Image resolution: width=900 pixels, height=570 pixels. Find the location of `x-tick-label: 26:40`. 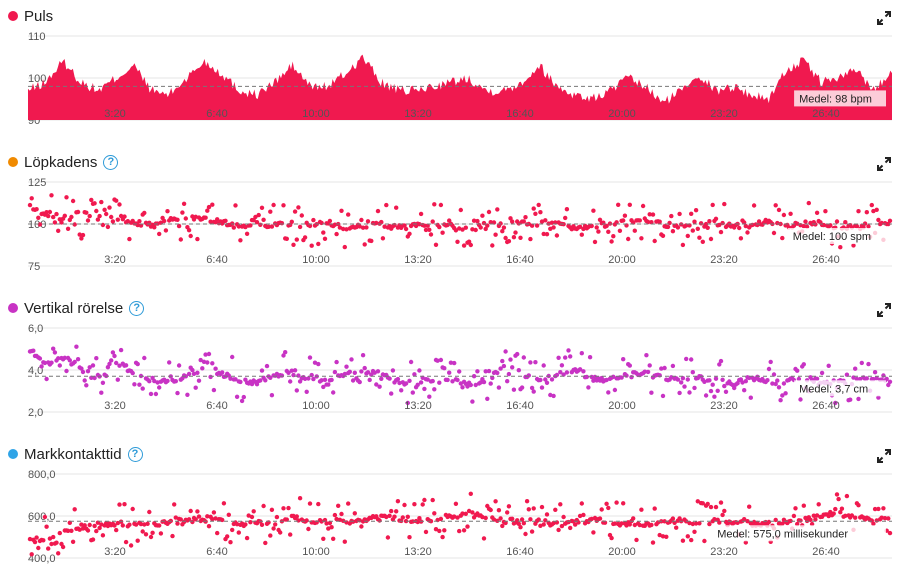

x-tick-label: 26:40 is located at coordinates (826, 552).